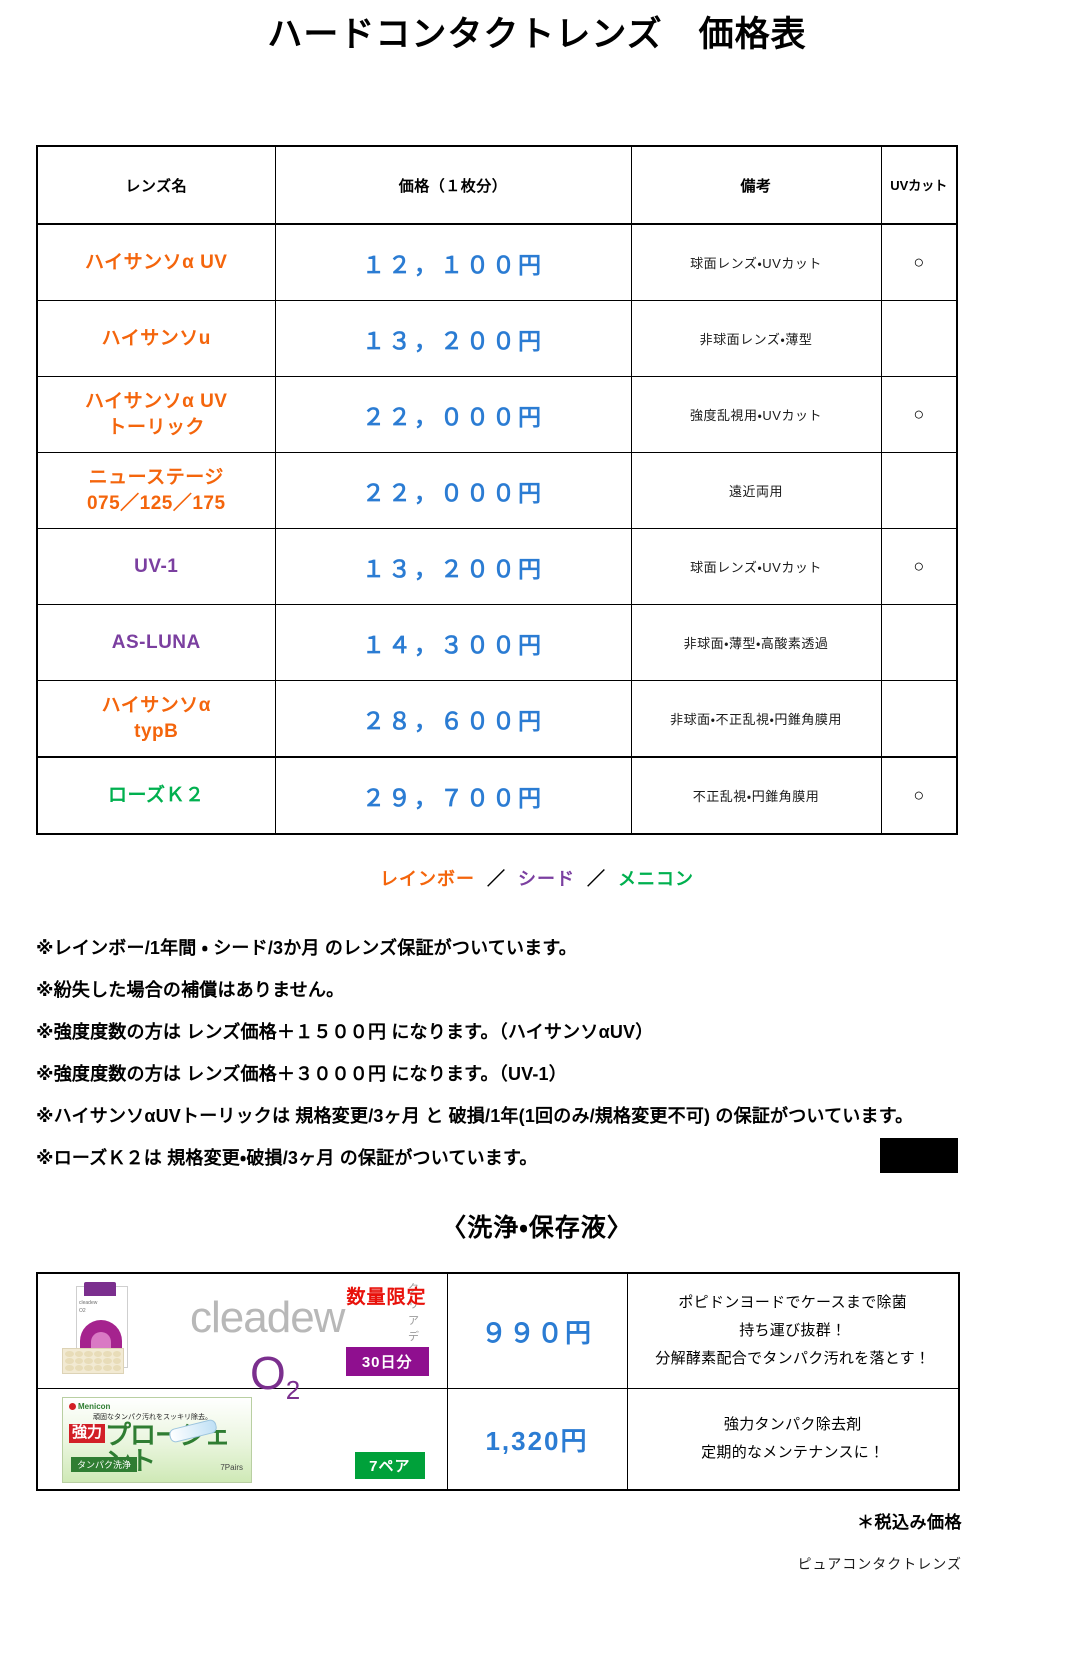  I want to click on lens-price-1: １３，２００円, so click(453, 340).